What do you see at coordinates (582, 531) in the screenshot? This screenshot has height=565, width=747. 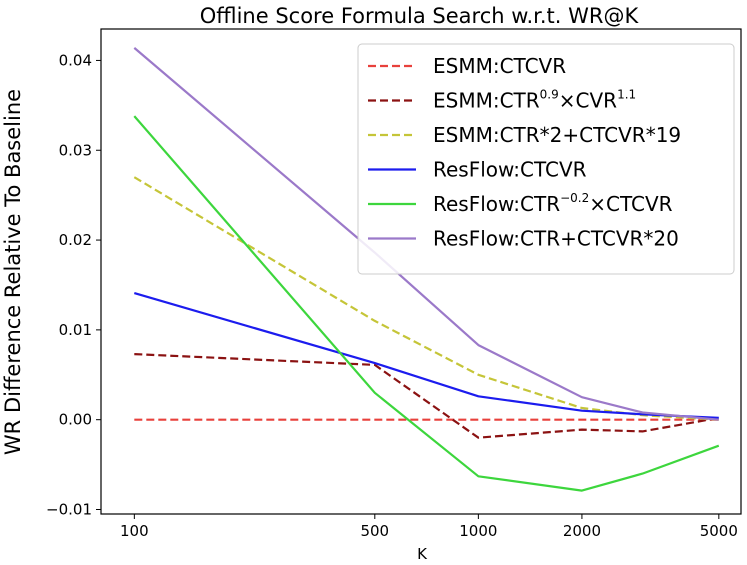 I see `x-tick-label: 2000` at bounding box center [582, 531].